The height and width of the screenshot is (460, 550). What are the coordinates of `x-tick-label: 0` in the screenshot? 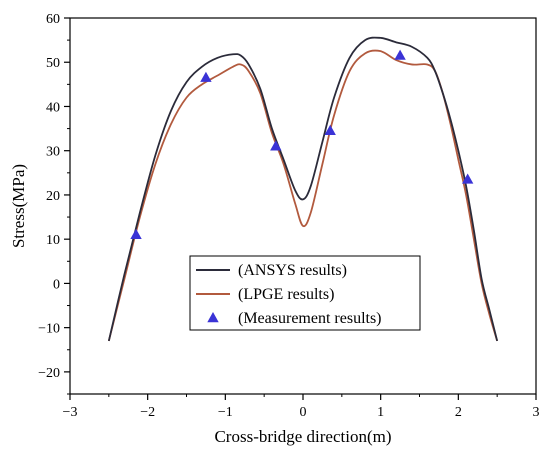 It's located at (303, 412).